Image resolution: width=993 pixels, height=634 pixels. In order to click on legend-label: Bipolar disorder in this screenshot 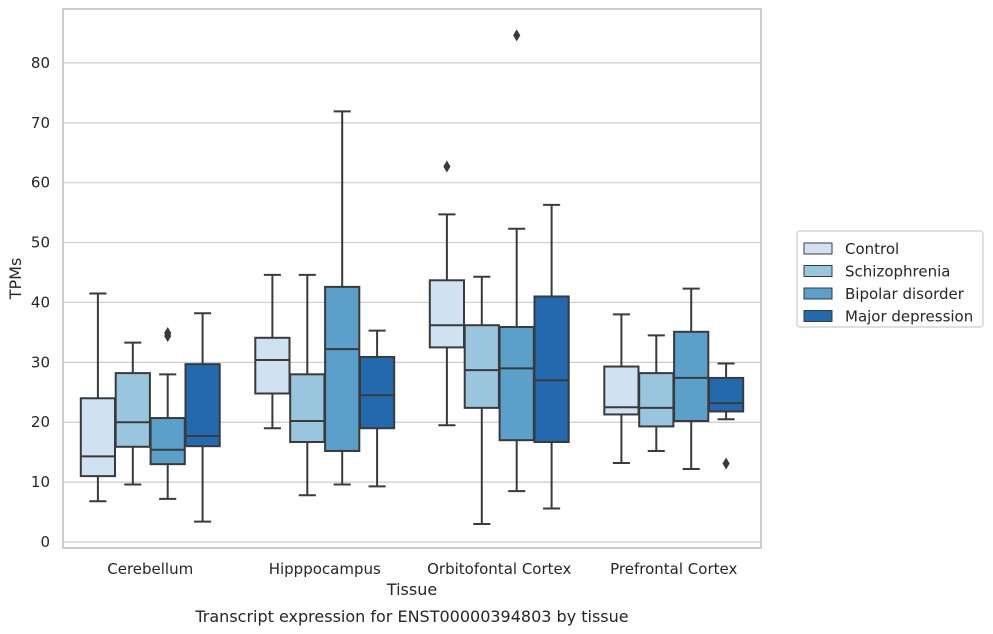, I will do `click(905, 294)`.